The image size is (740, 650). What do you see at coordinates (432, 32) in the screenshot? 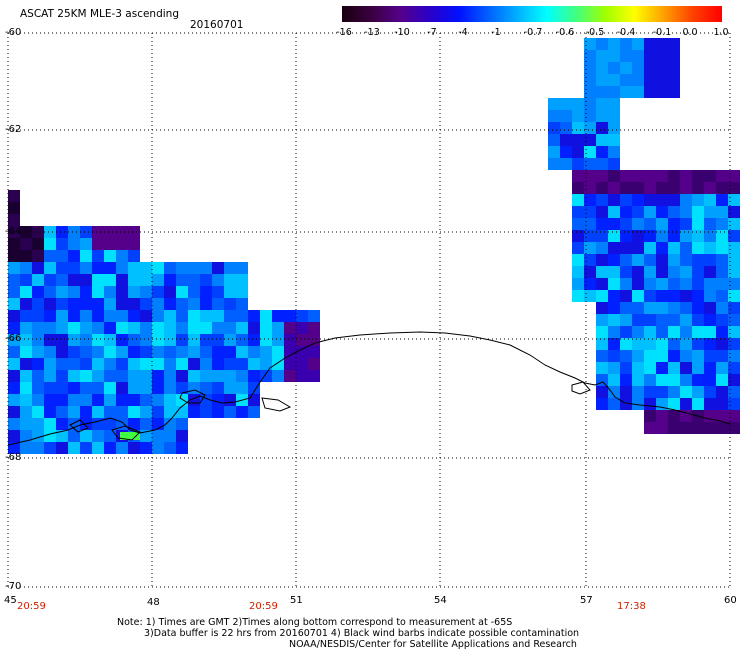
I see `colorbar-label: -7` at bounding box center [432, 32].